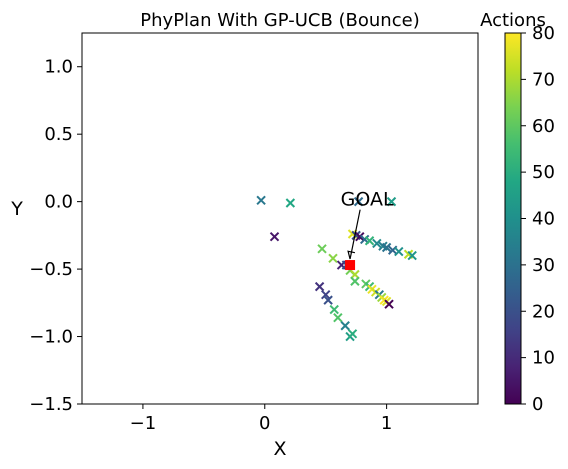 The width and height of the screenshot is (568, 469). What do you see at coordinates (513, 218) in the screenshot?
I see `colorbar` at bounding box center [513, 218].